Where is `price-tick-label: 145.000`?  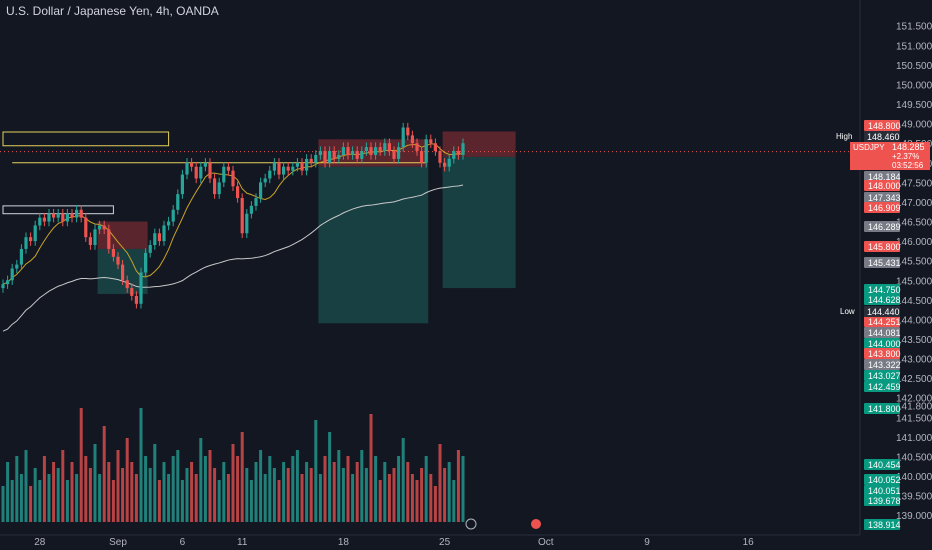
price-tick-label: 145.000 is located at coordinates (914, 281).